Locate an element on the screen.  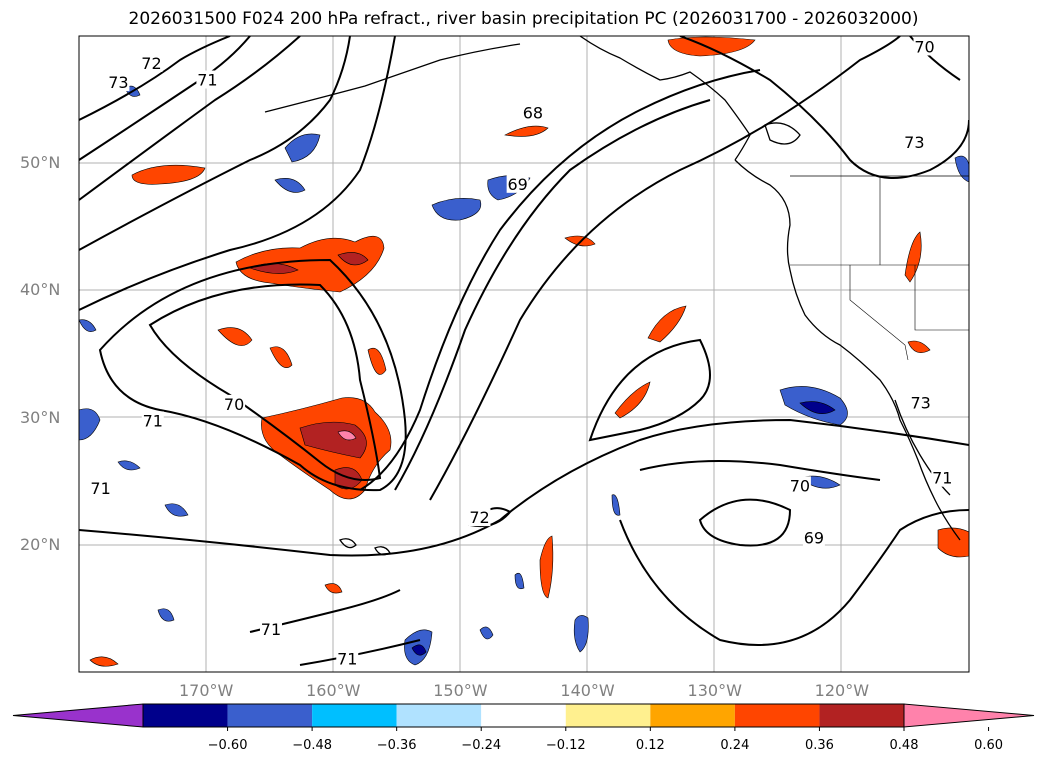
contour-71-loop is located at coordinates (252, 375).